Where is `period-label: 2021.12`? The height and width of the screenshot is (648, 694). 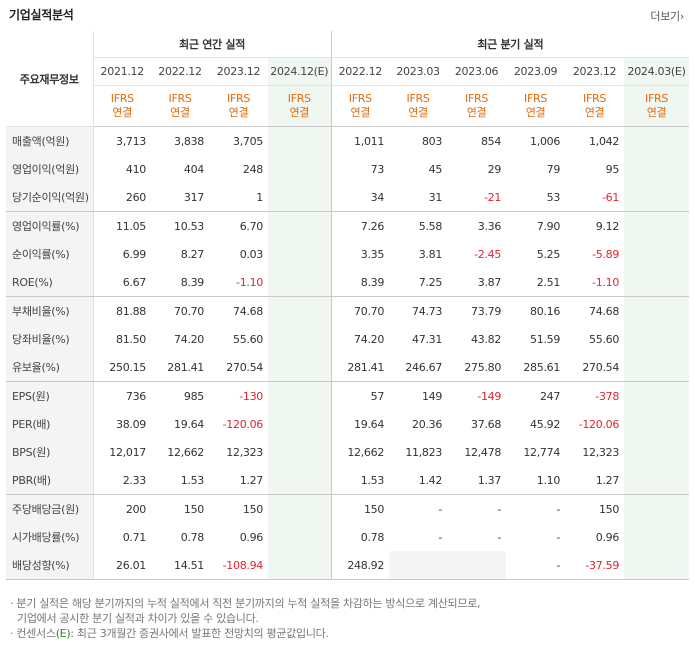 period-label: 2021.12 is located at coordinates (122, 71).